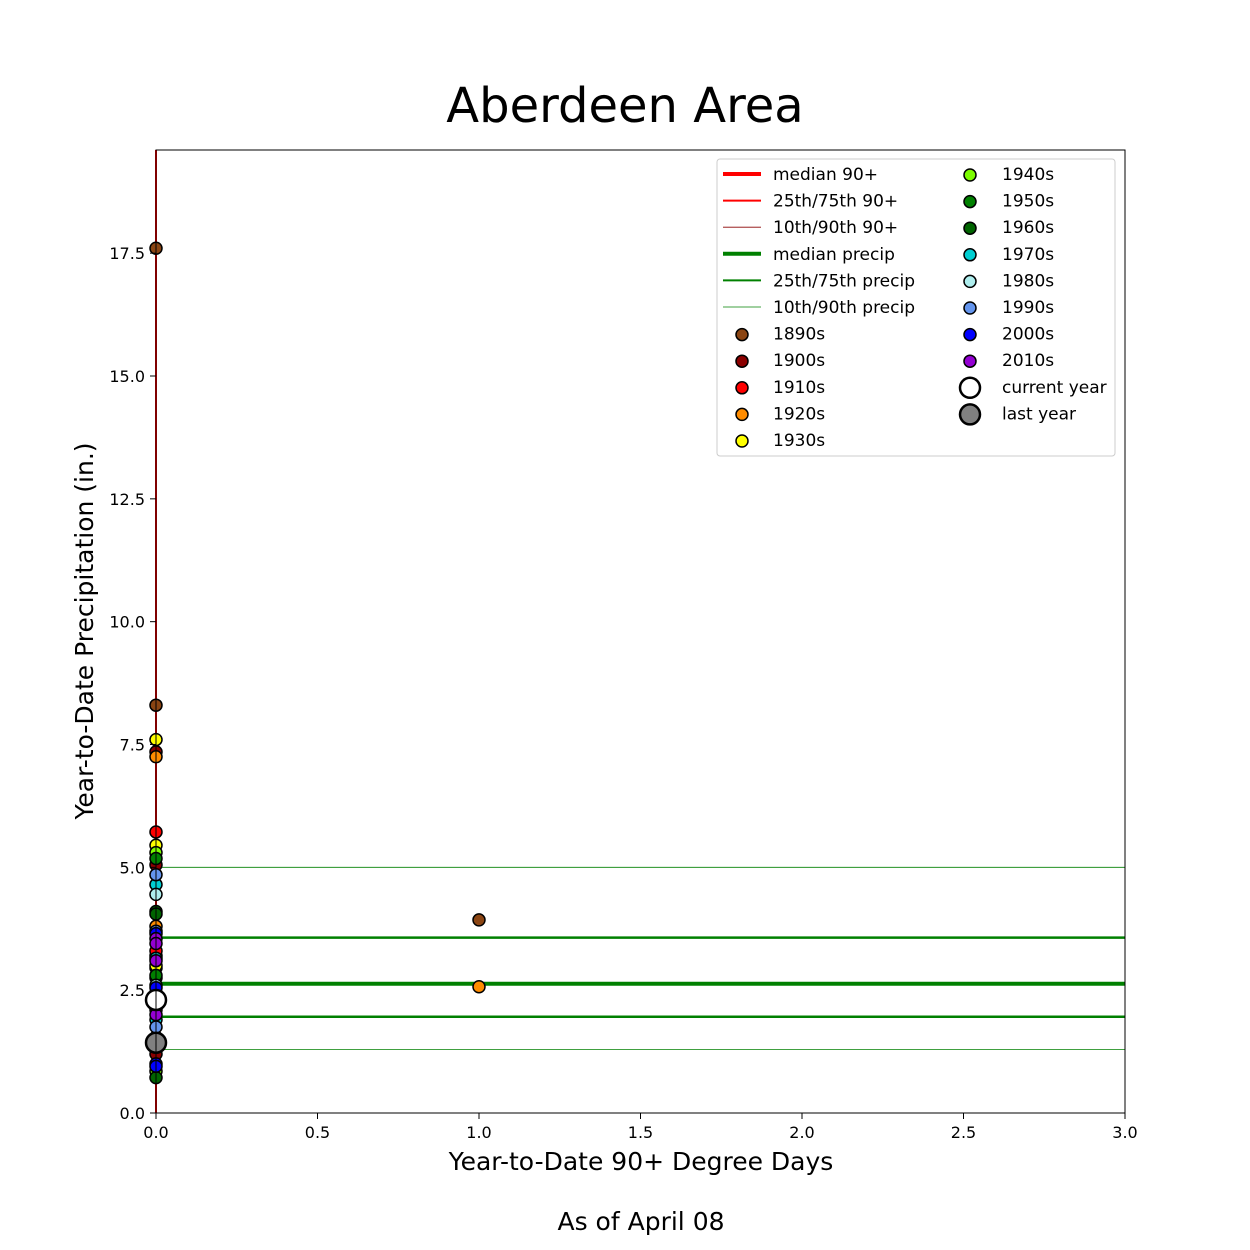 Image resolution: width=1250 pixels, height=1250 pixels. What do you see at coordinates (127, 622) in the screenshot?
I see `y-tick-label: 10.0` at bounding box center [127, 622].